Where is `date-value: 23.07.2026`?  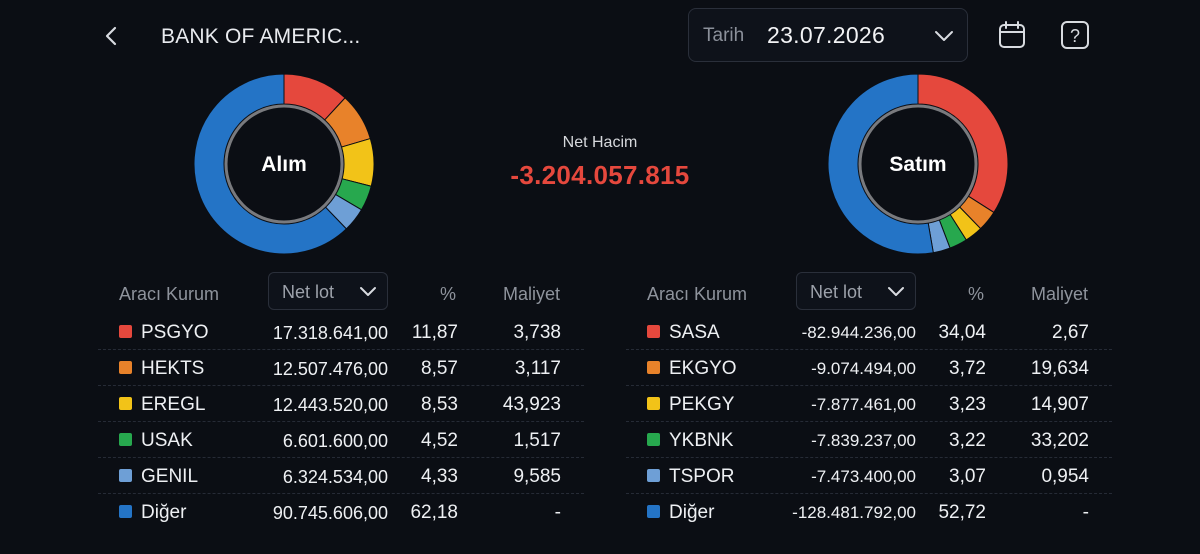
date-value: 23.07.2026 is located at coordinates (826, 35).